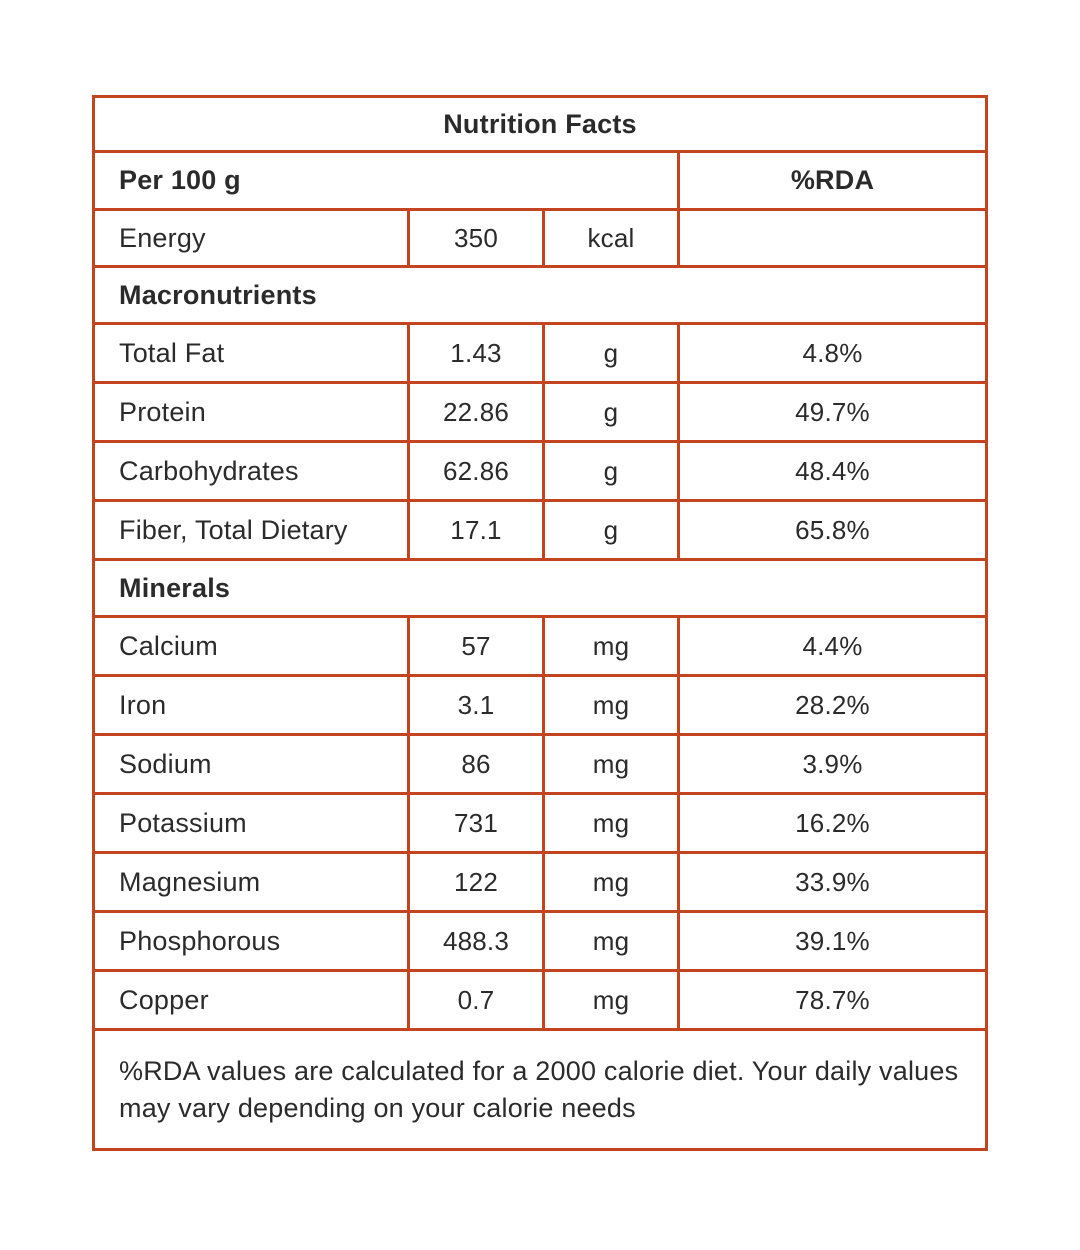  What do you see at coordinates (252, 823) in the screenshot?
I see `nutrient-label: Potassium` at bounding box center [252, 823].